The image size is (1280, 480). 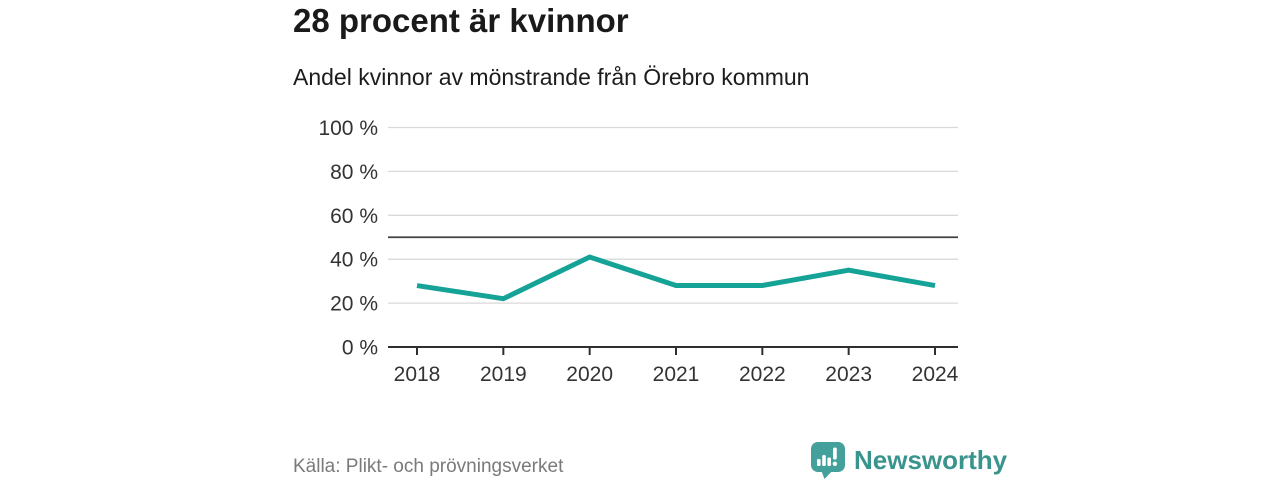 I want to click on x-tick-label: 2022, so click(x=762, y=374).